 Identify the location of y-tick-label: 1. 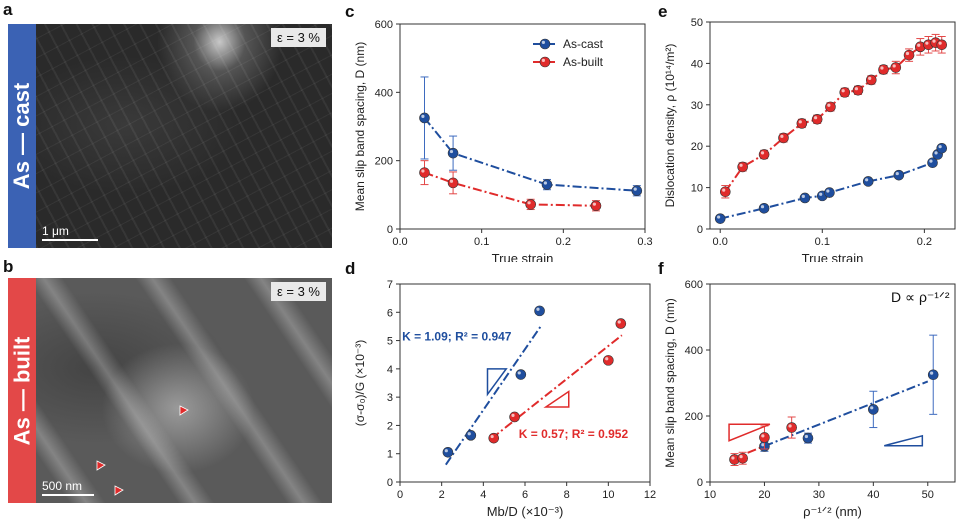
(390, 455).